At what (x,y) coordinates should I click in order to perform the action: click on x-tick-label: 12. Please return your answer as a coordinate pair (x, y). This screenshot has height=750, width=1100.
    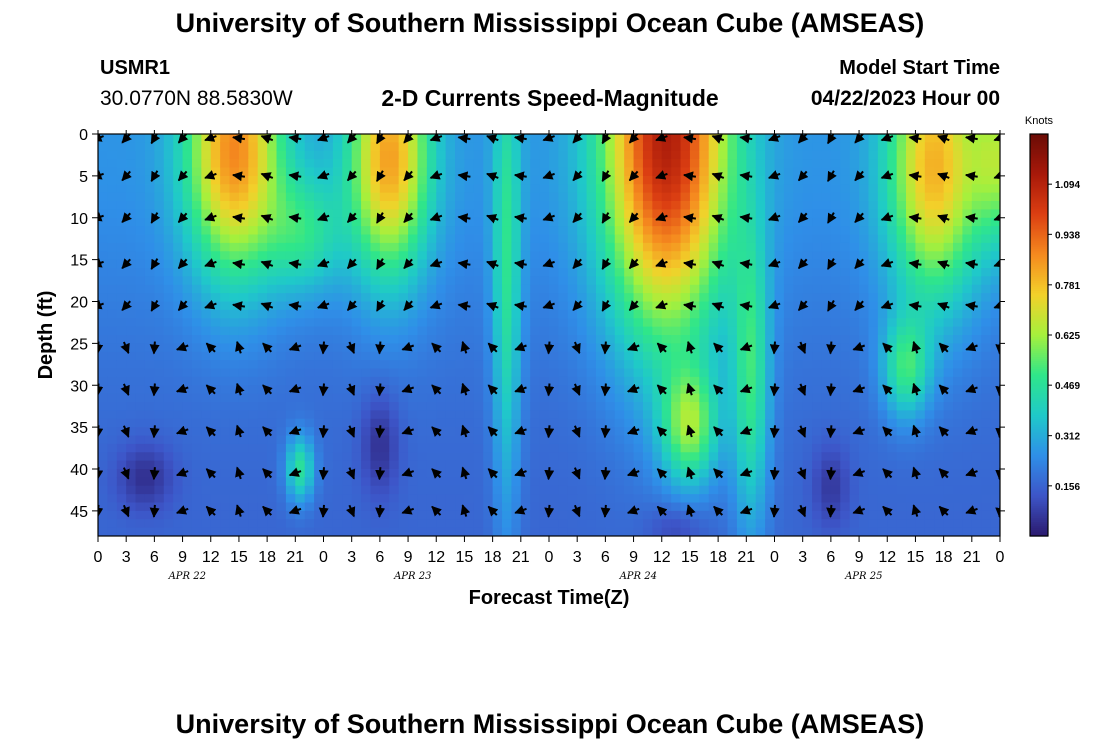
    Looking at the image, I should click on (211, 557).